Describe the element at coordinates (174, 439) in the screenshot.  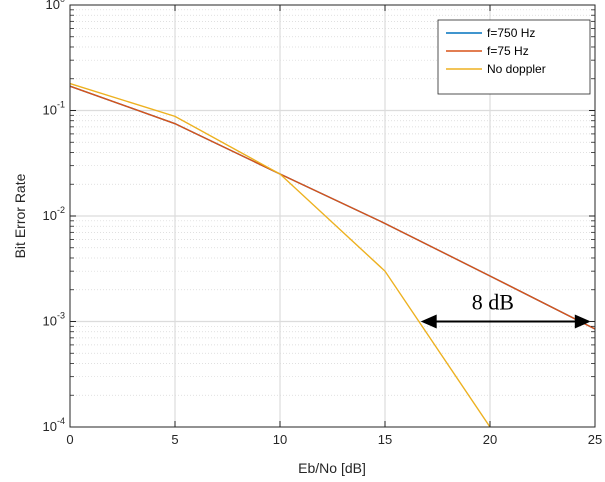
I see `x-tick-label: 5` at that location.